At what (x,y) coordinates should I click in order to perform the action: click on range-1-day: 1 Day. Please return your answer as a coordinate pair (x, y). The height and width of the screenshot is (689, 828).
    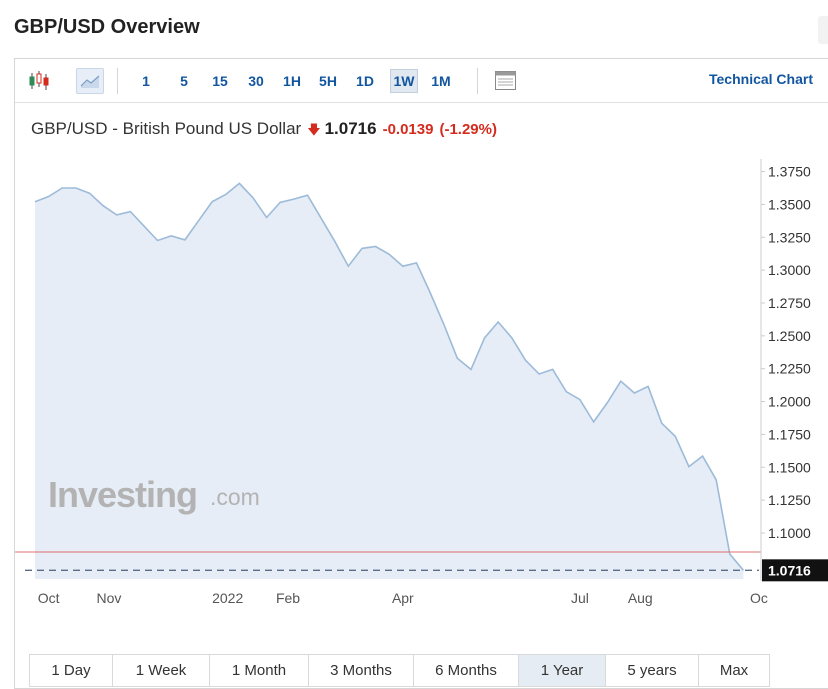
    Looking at the image, I should click on (71, 670).